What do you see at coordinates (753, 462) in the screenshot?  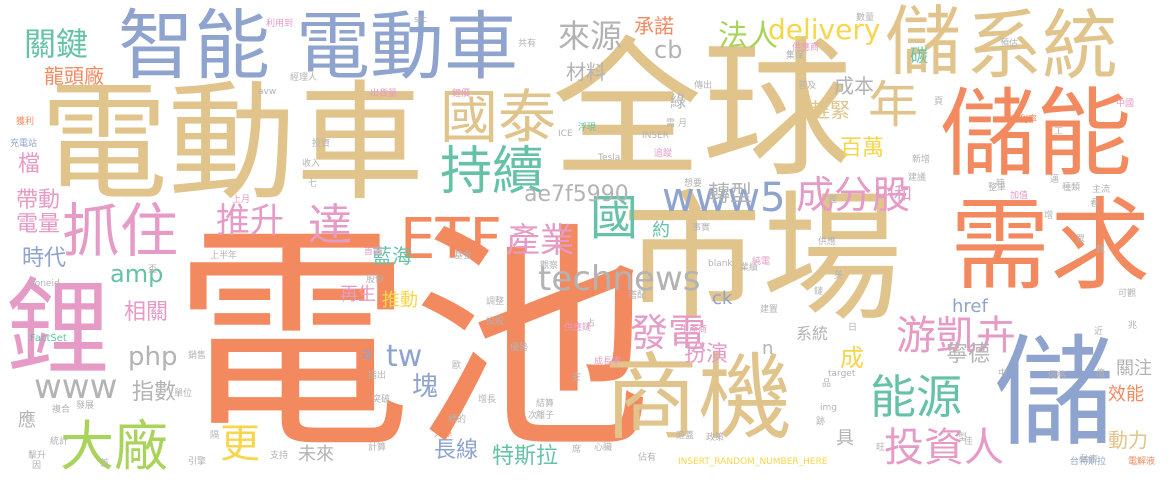 I see `word-insert-placeholder: INSERT_RANDOM_NUMBER_HERE` at bounding box center [753, 462].